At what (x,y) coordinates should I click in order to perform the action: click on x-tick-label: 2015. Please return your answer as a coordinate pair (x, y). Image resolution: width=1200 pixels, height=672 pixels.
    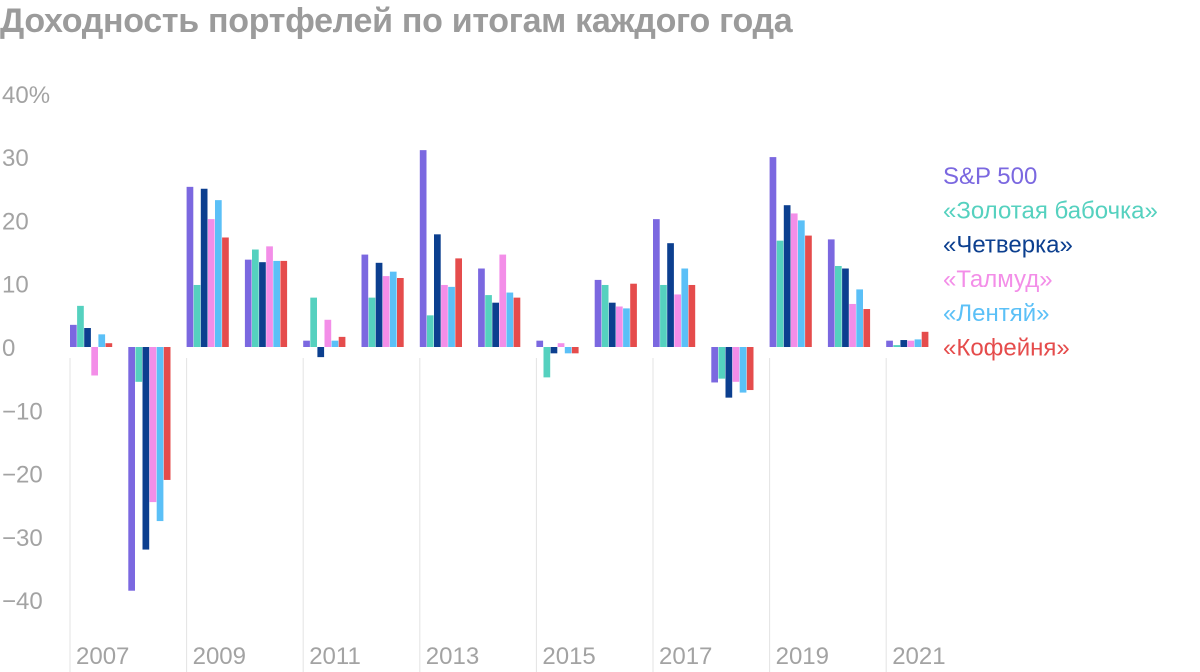
    Looking at the image, I should click on (568, 656).